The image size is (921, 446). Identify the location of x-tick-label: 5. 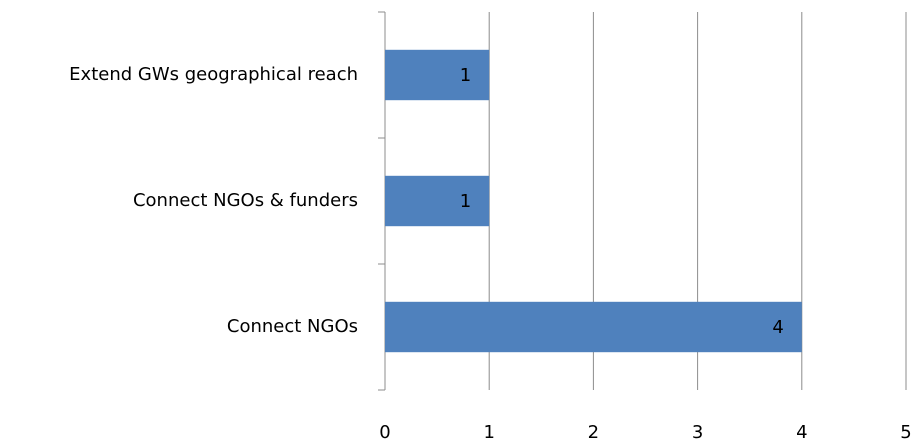
(905, 432).